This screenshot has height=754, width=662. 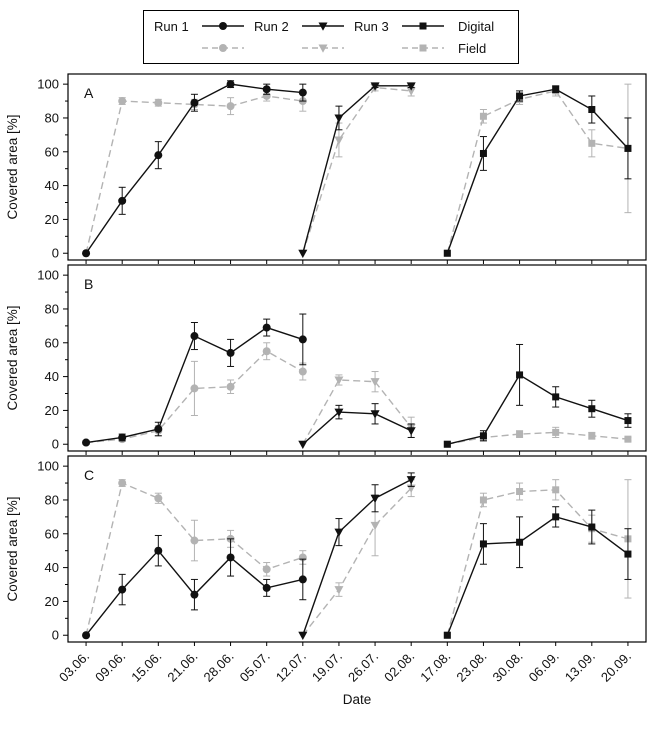 I want to click on series-run-1-field-panel-a, so click(x=194, y=174).